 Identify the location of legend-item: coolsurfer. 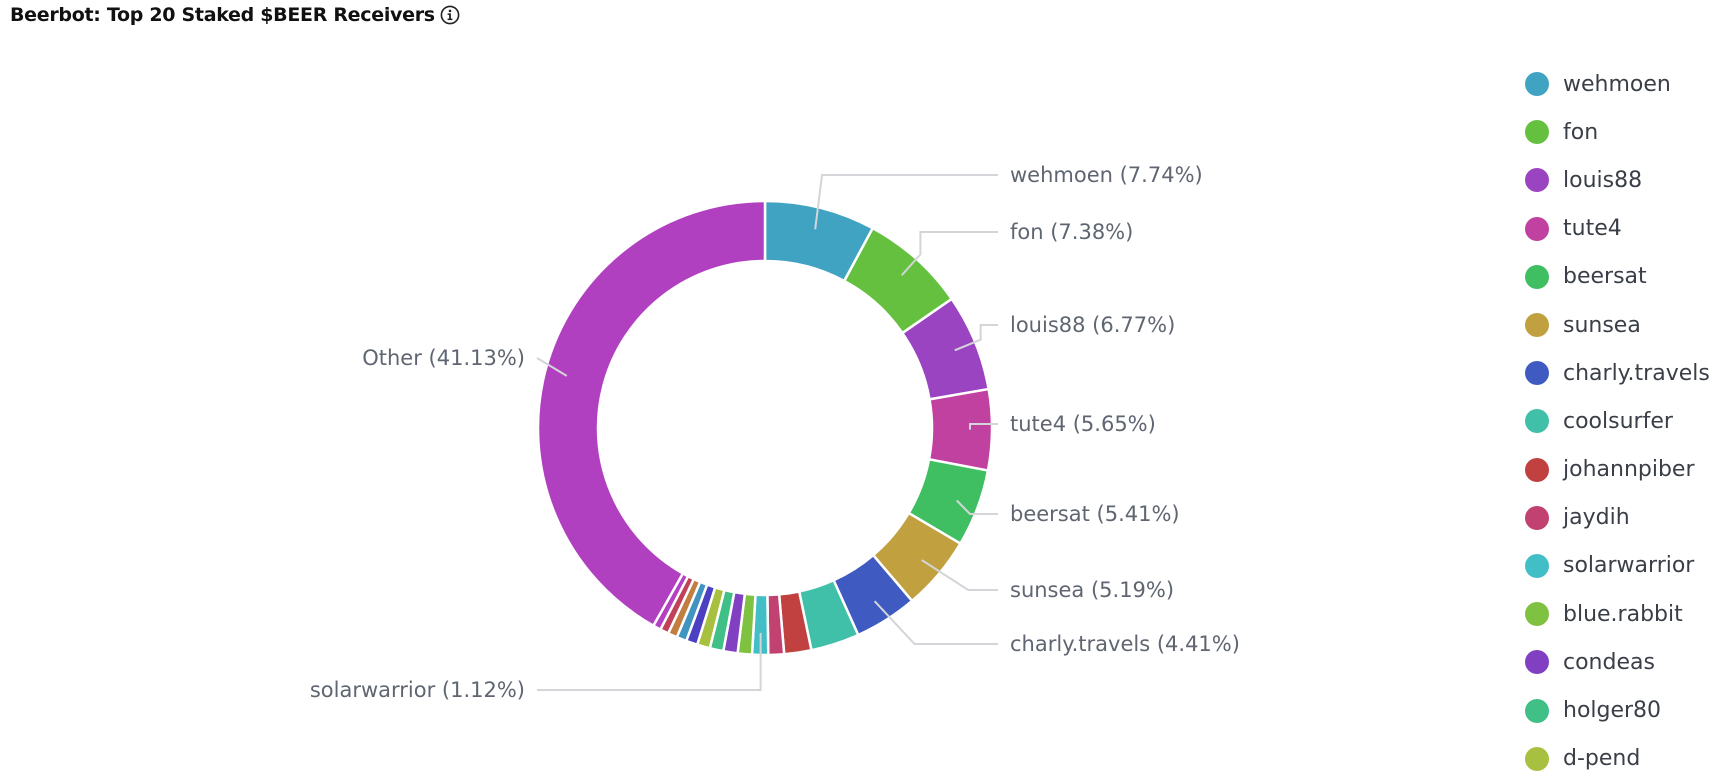
(1617, 421).